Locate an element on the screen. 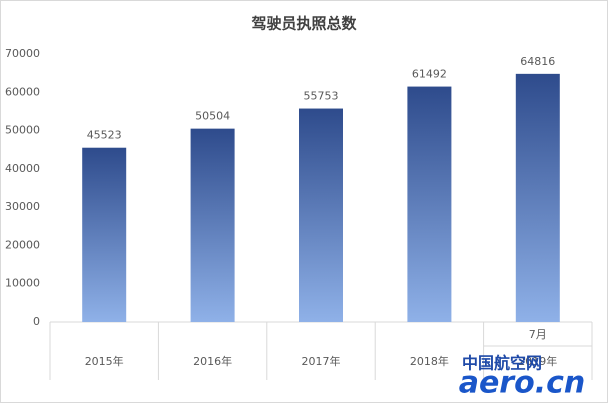 This screenshot has width=608, height=403. y-tick-label: 40000 is located at coordinates (22, 168).